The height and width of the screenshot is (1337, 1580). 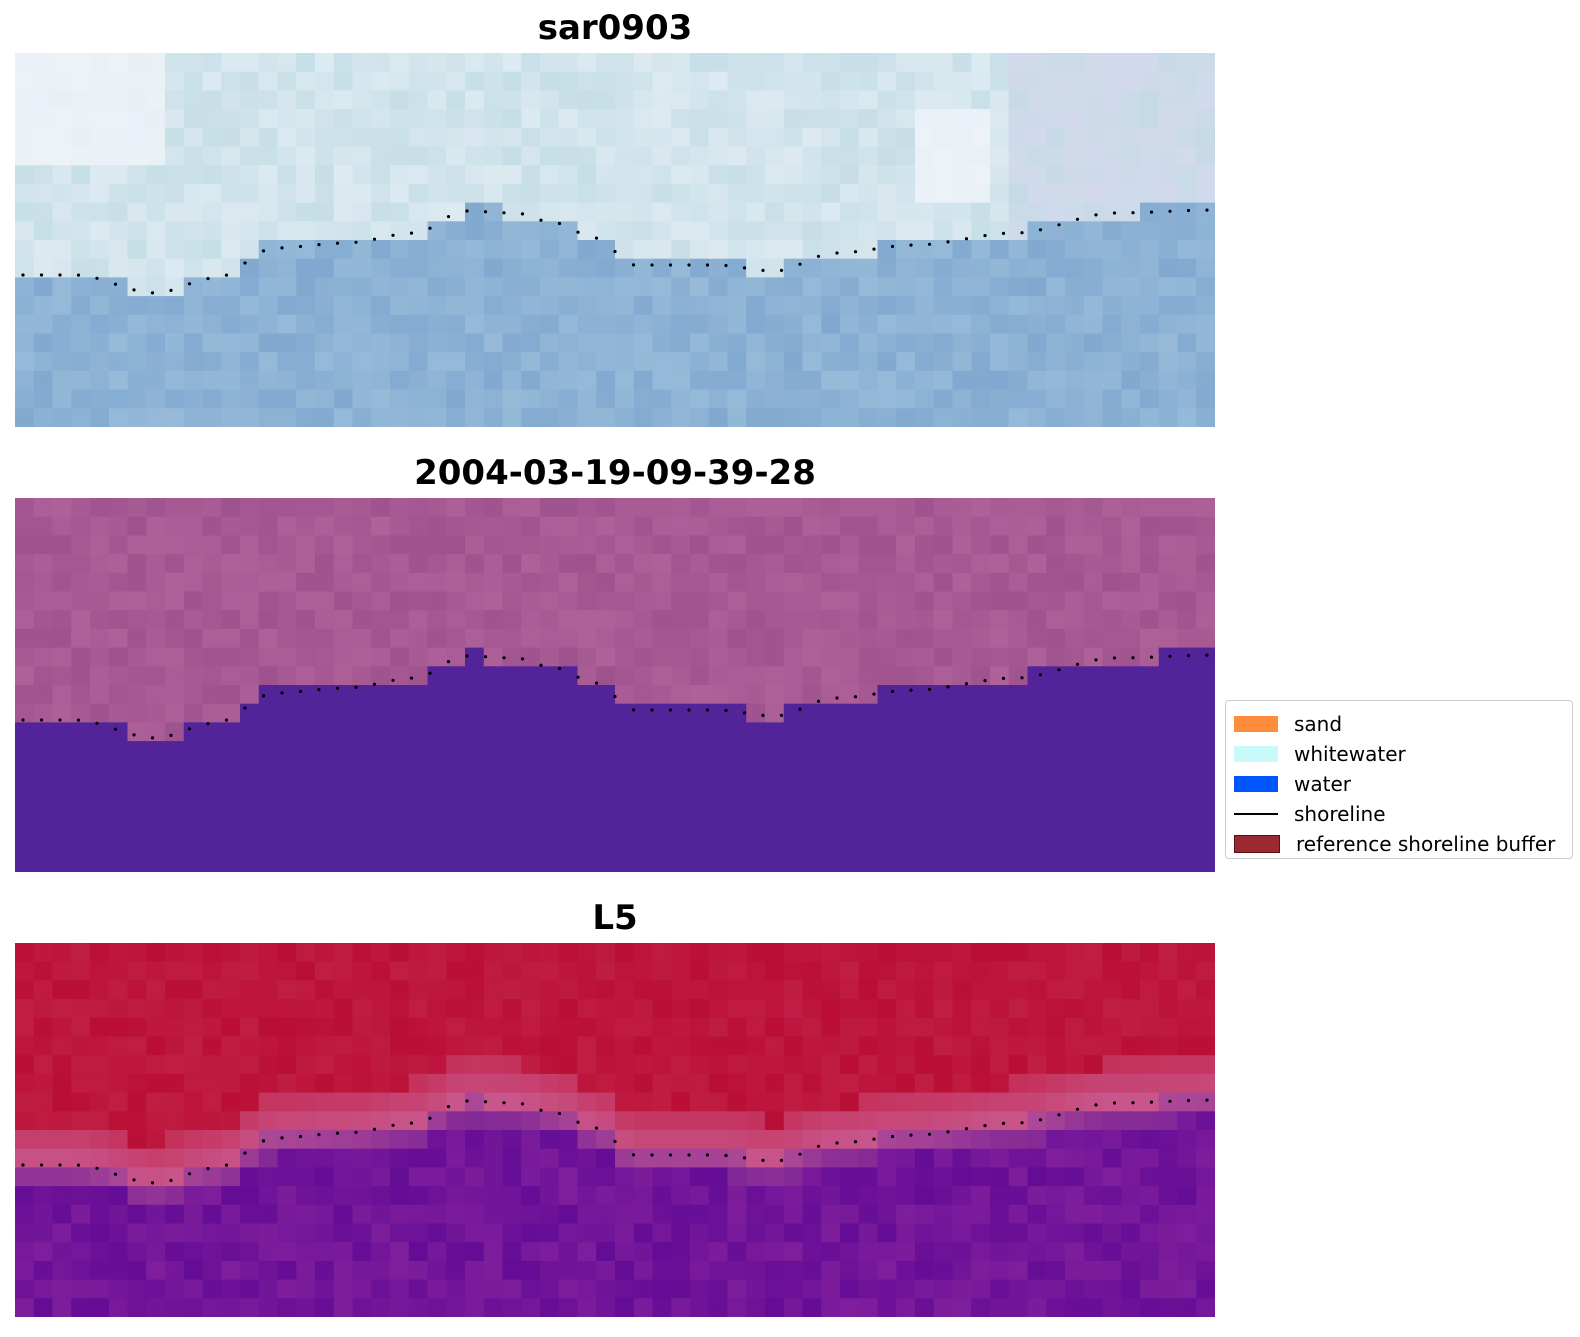 I want to click on panel-title-2: 2004-03-19-09-39-28, so click(x=615, y=473).